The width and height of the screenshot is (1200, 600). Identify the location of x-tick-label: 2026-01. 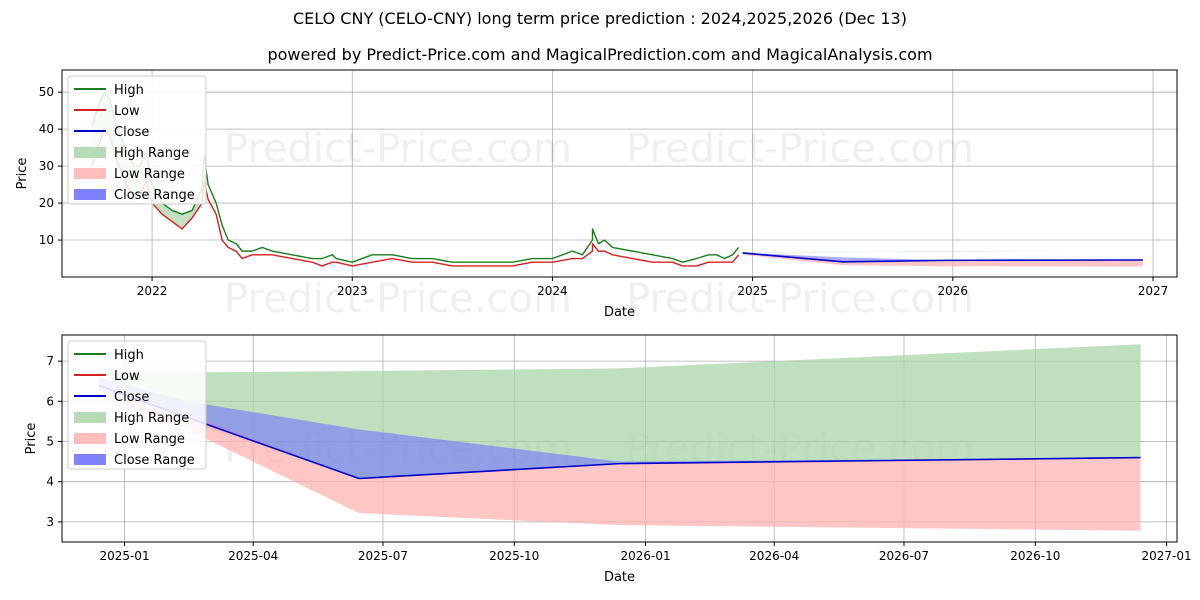
(645, 556).